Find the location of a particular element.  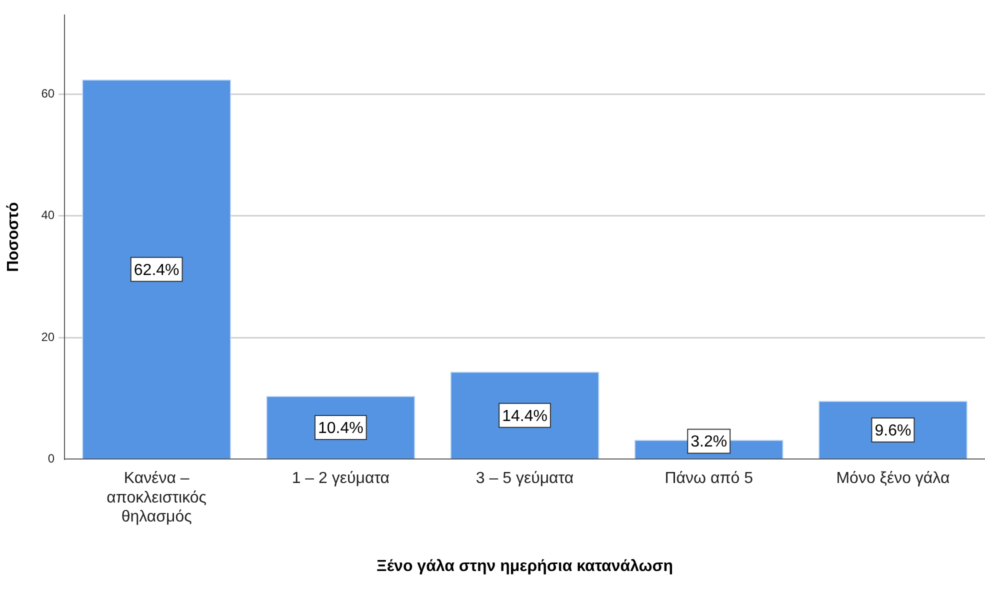

y-axis-title: Ποσοστό is located at coordinates (13, 237).